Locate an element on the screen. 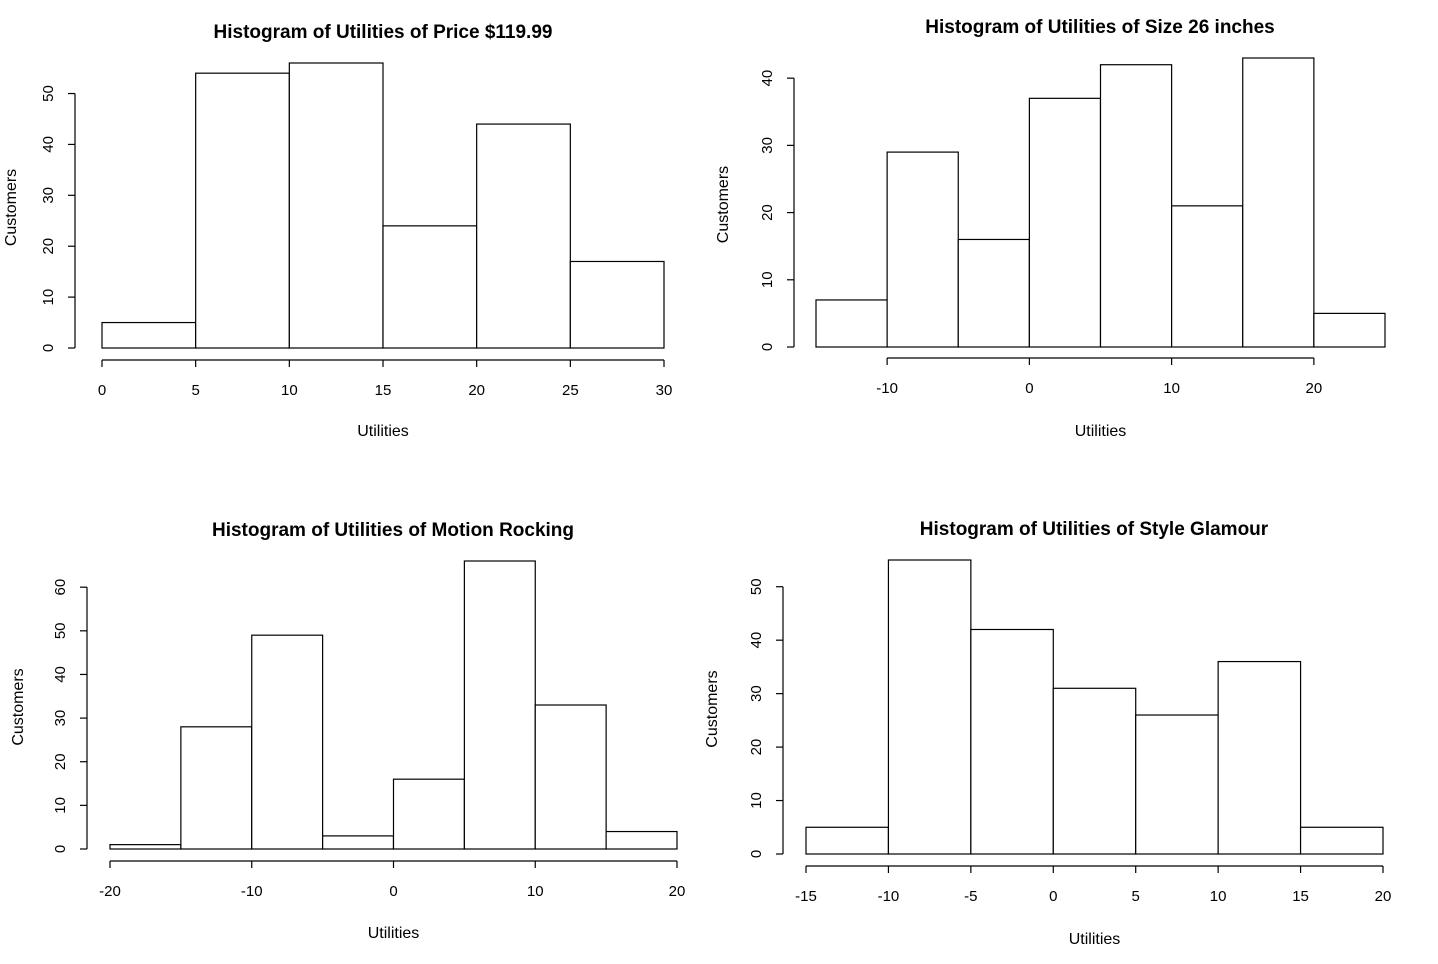 The width and height of the screenshot is (1438, 964). chart-title: Histogram of Utilities of Price $119.99 is located at coordinates (383, 32).